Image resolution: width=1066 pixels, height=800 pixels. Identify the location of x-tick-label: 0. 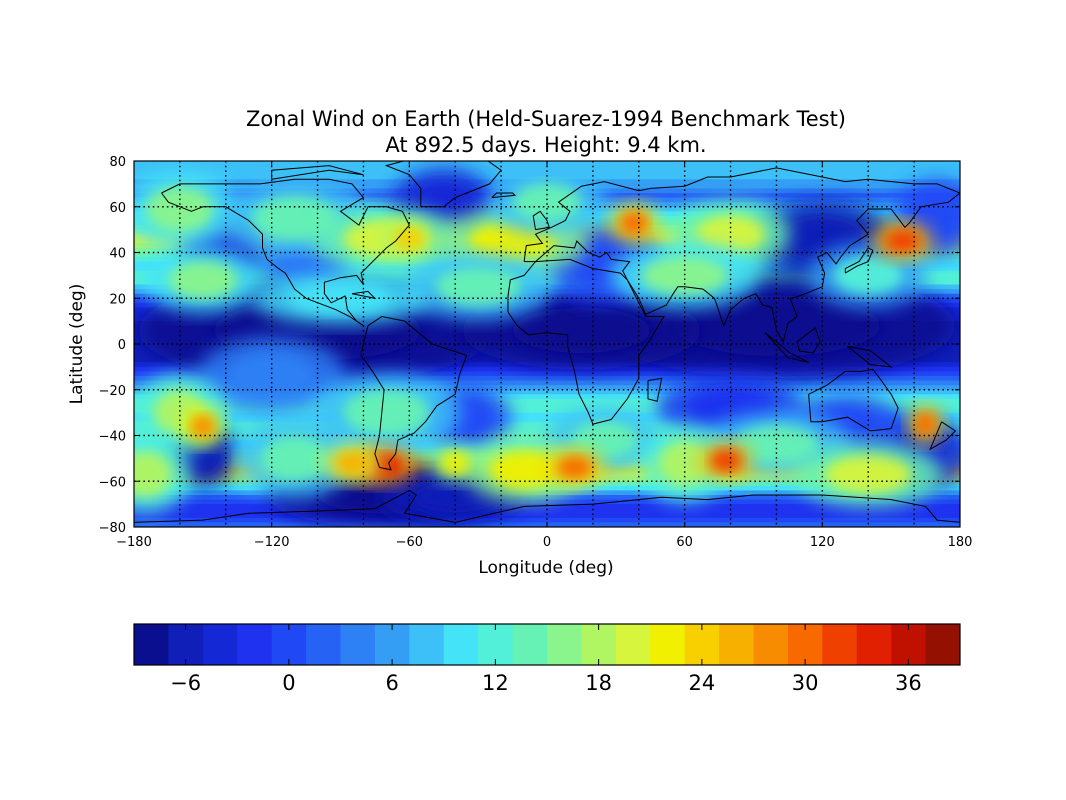
(547, 542).